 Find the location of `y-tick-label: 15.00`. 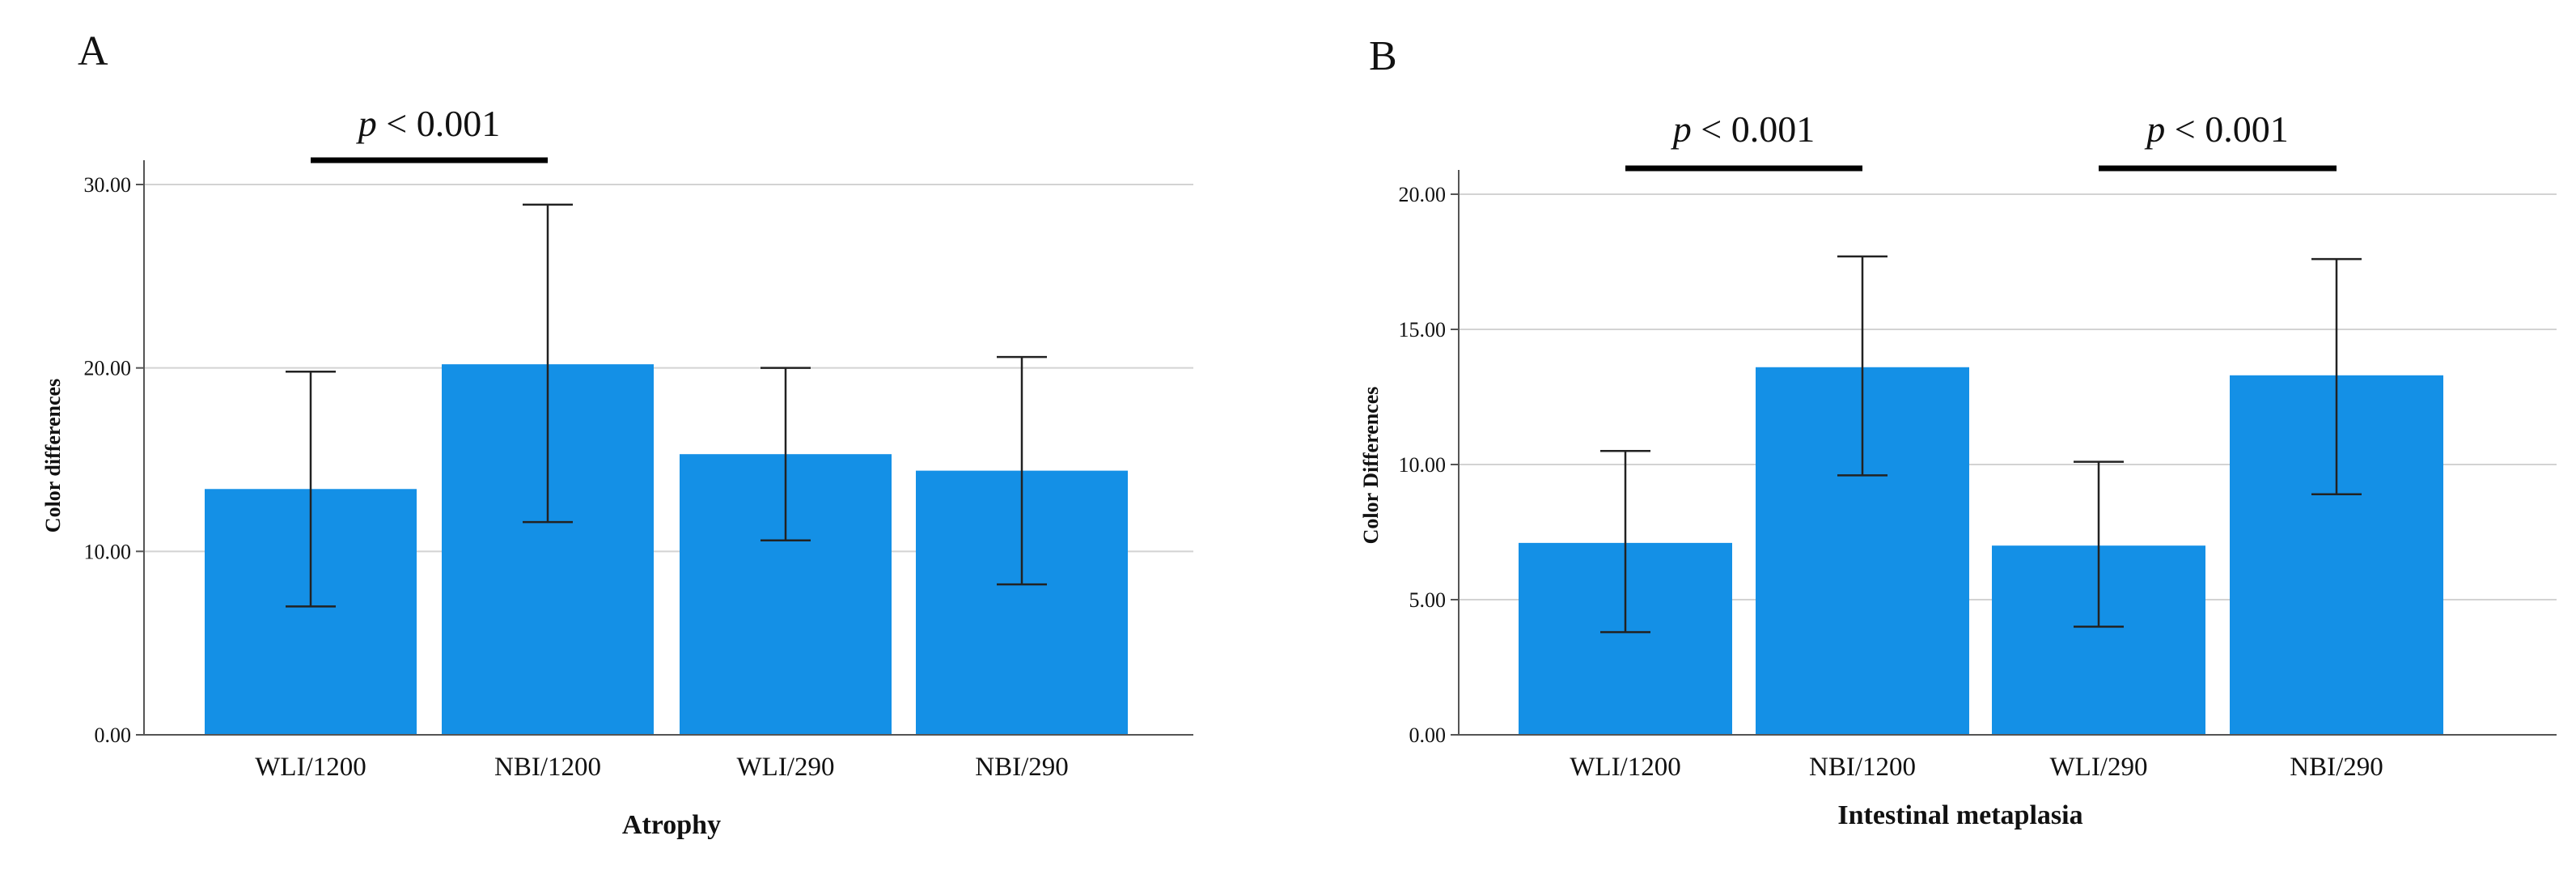

y-tick-label: 15.00 is located at coordinates (1423, 330).